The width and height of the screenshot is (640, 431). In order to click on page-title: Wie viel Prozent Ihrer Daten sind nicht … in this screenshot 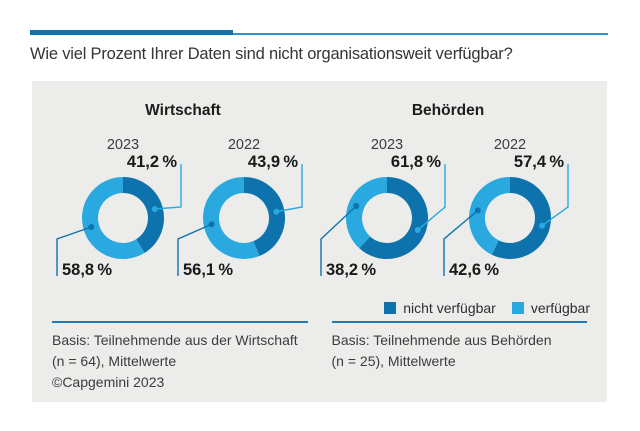, I will do `click(271, 54)`.